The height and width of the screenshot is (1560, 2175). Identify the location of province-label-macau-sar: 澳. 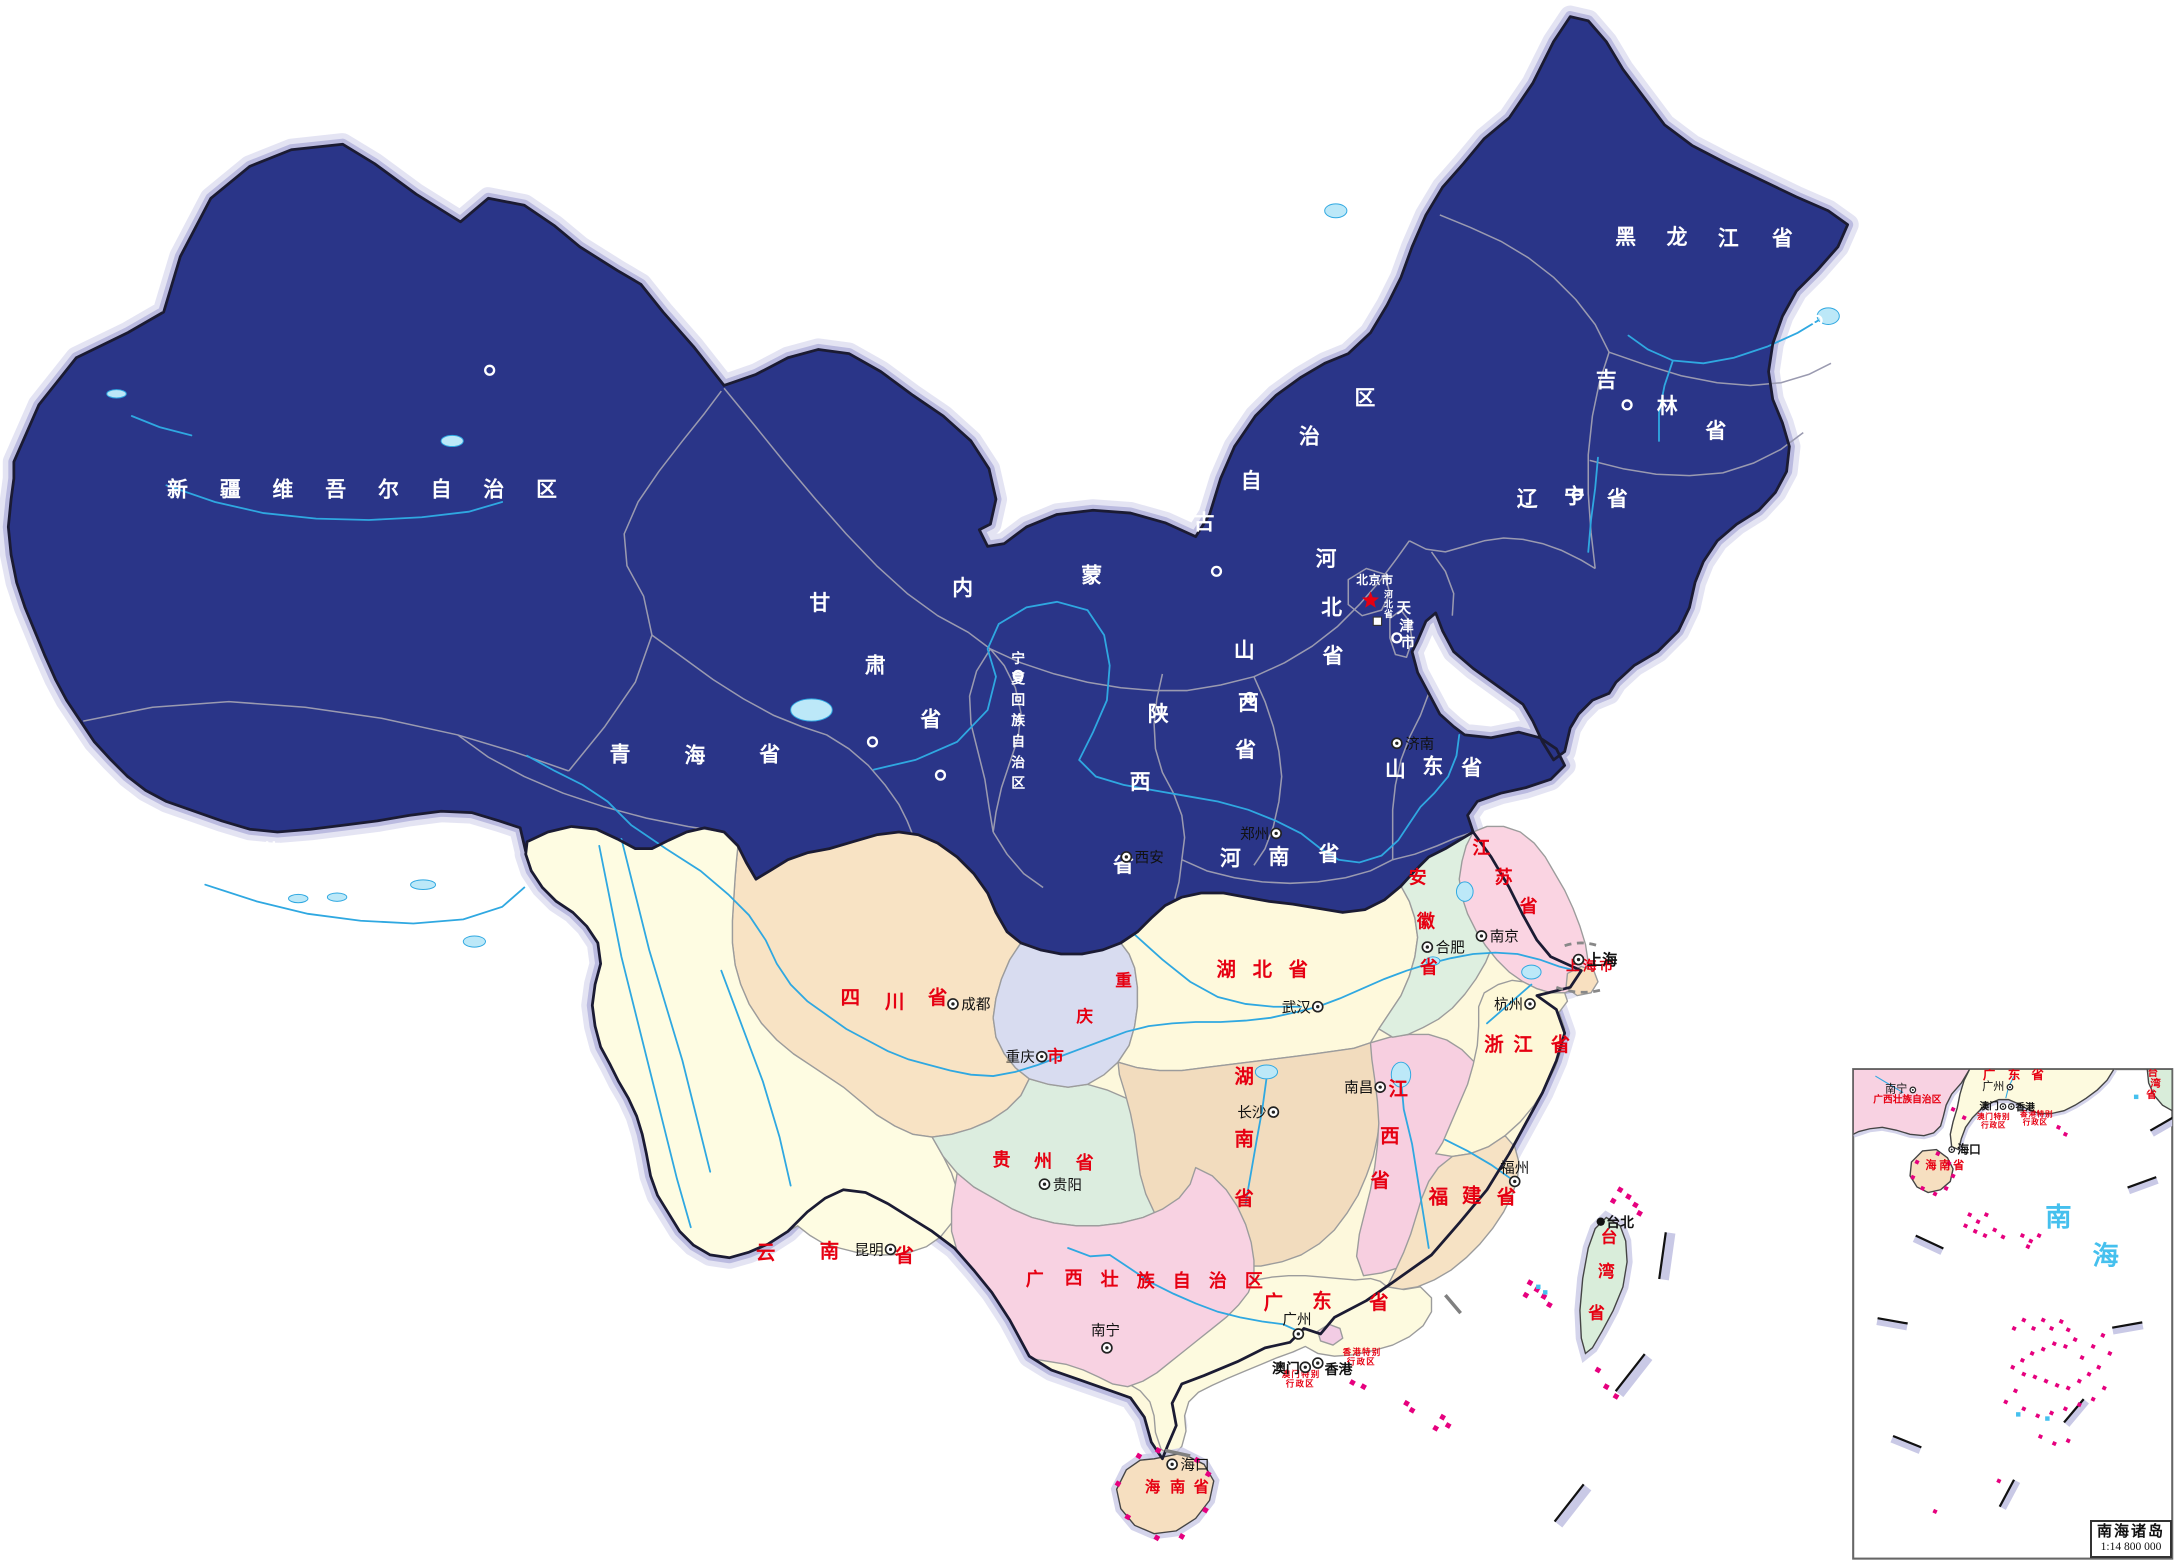
(1286, 1374).